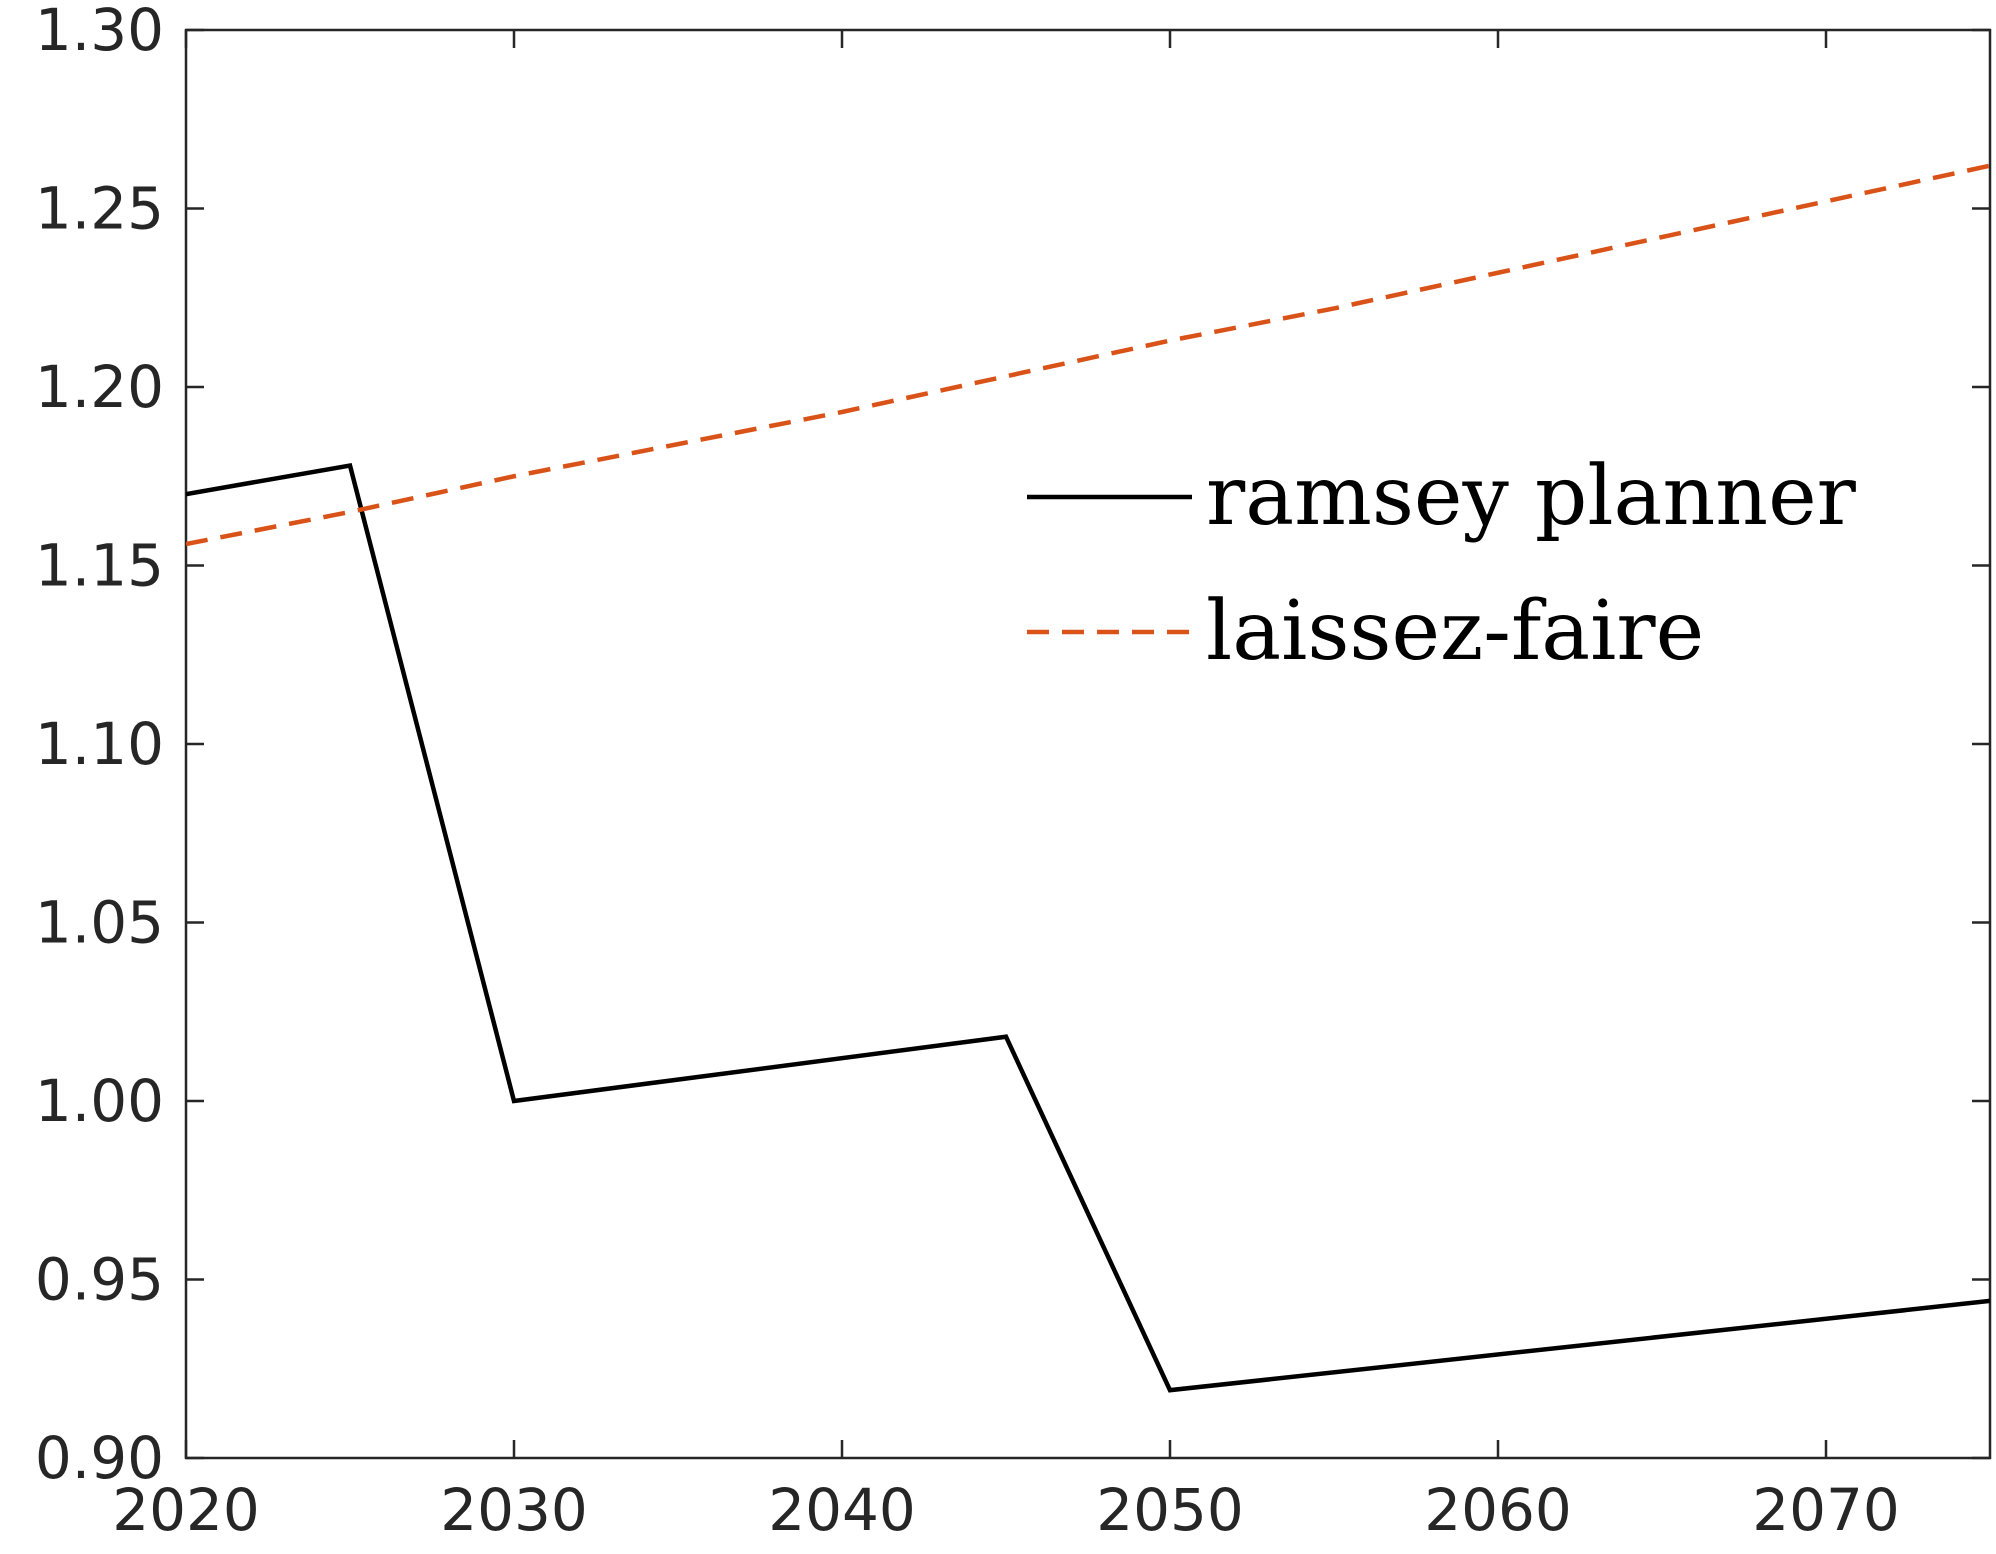 The height and width of the screenshot is (1554, 1996). I want to click on y-tick-label: 0.90, so click(99, 1458).